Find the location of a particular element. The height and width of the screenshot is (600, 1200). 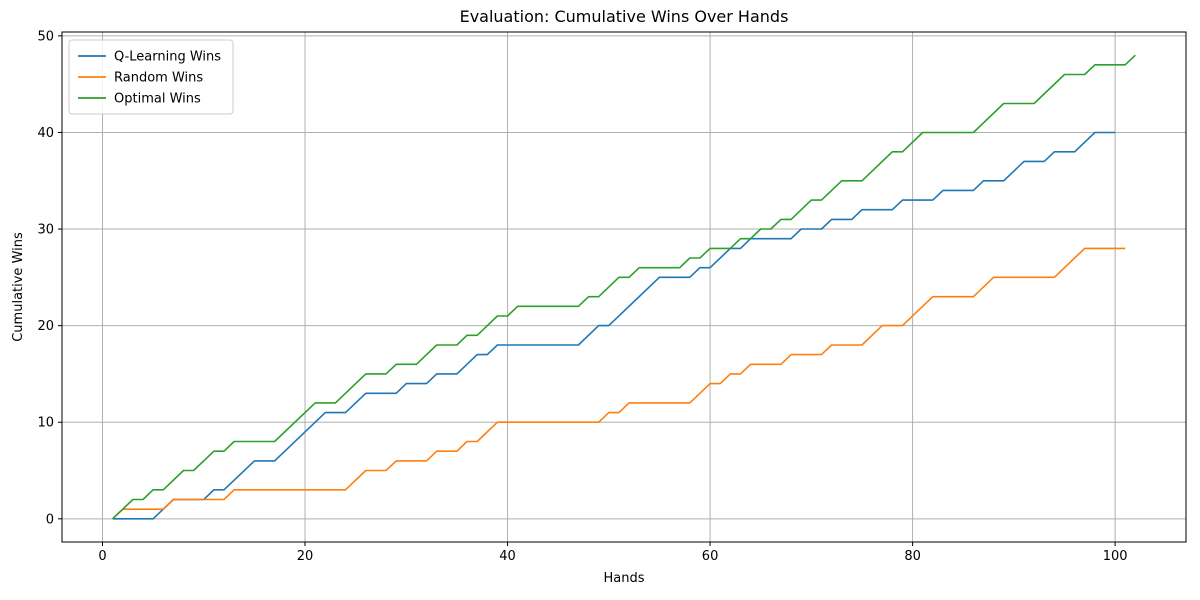

y-tick-label: 10 is located at coordinates (45, 423).